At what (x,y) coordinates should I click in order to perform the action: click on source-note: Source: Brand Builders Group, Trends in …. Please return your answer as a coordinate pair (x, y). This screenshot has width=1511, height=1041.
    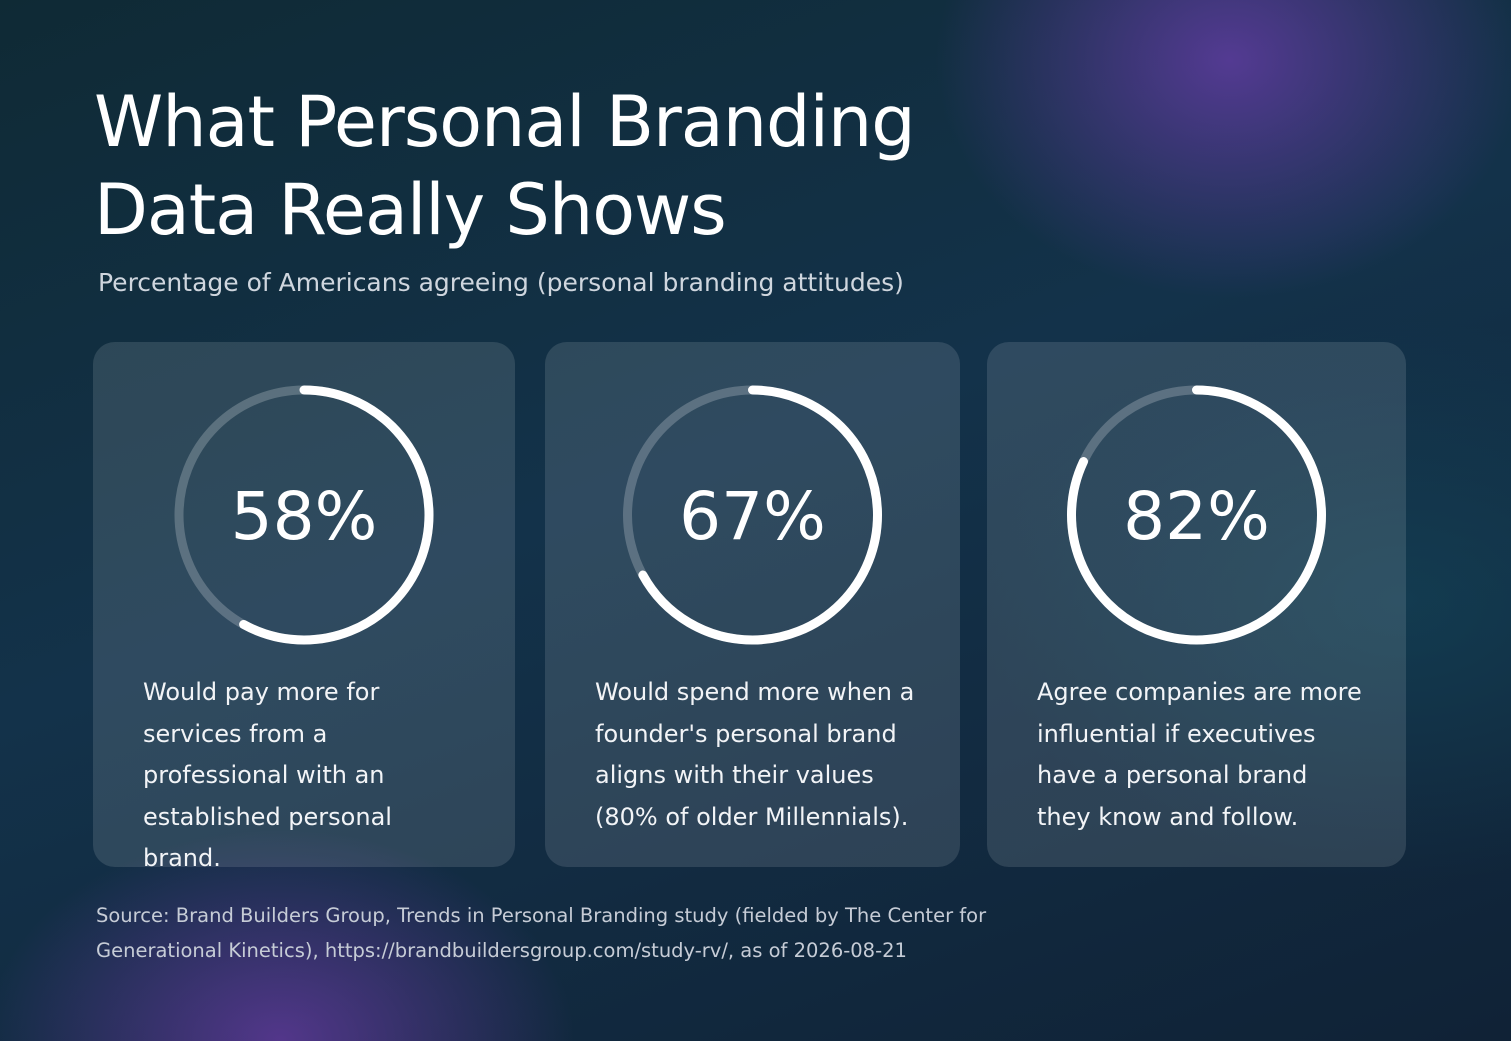
    Looking at the image, I should click on (541, 933).